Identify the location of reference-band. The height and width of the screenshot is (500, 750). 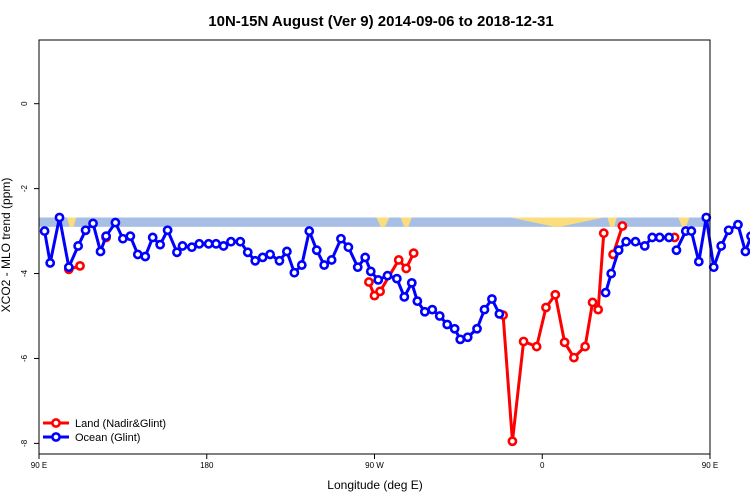
(374, 222).